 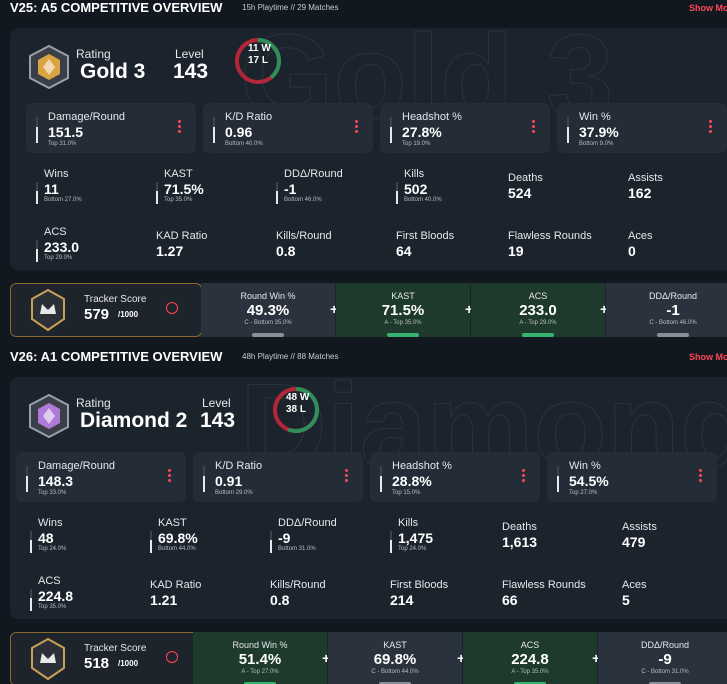 What do you see at coordinates (626, 600) in the screenshot?
I see `stat-value: 5` at bounding box center [626, 600].